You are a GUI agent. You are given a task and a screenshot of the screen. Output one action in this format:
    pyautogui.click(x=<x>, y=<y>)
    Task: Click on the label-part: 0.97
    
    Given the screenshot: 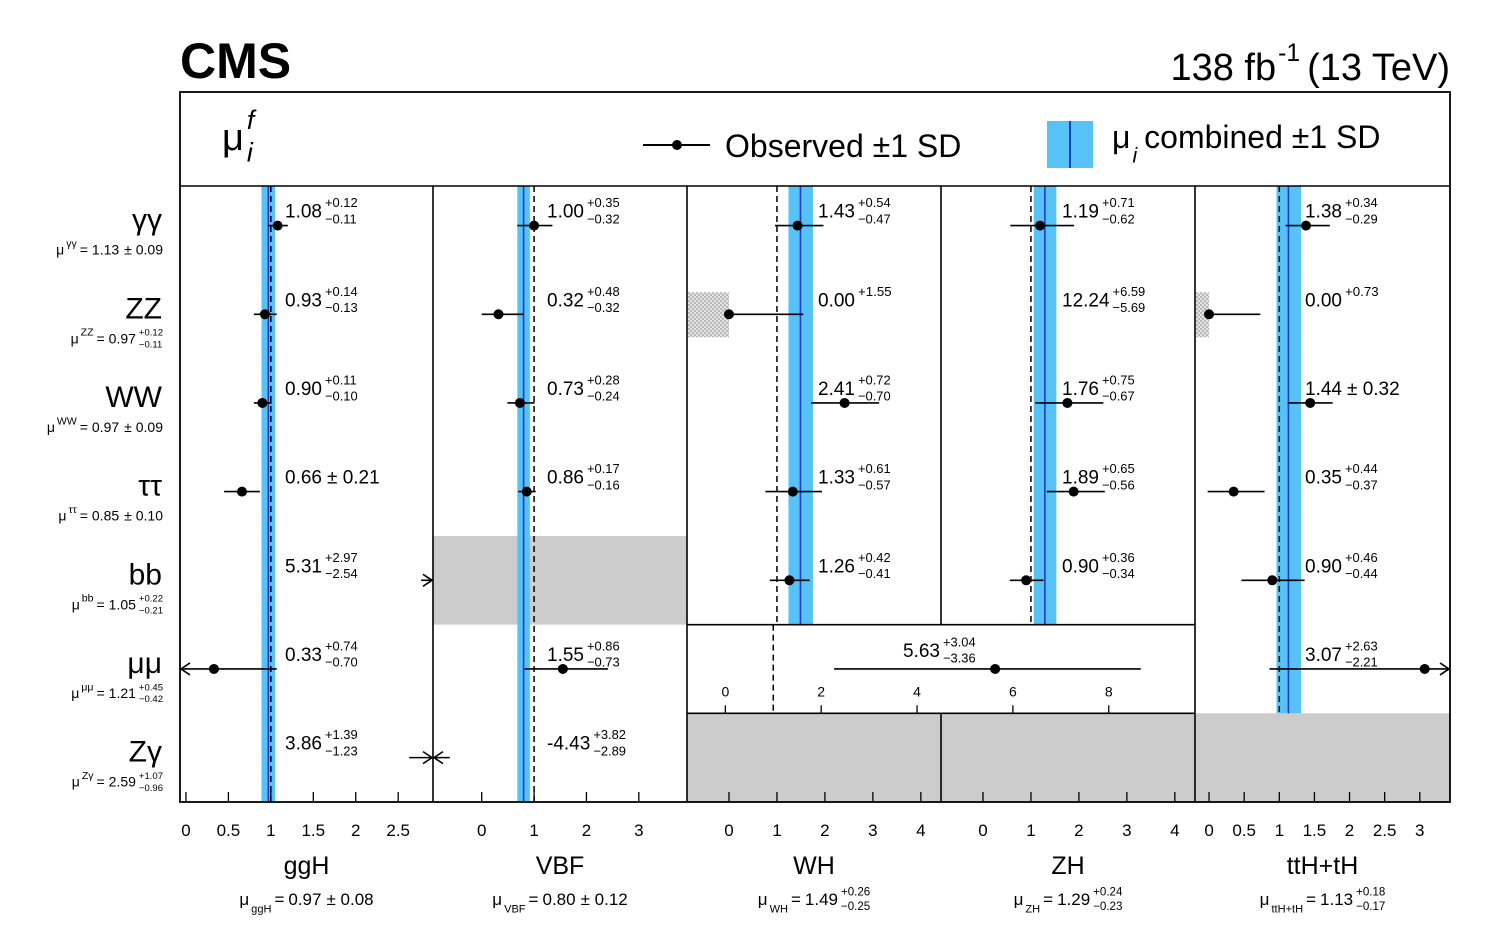 What is the action you would take?
    pyautogui.click(x=304, y=899)
    